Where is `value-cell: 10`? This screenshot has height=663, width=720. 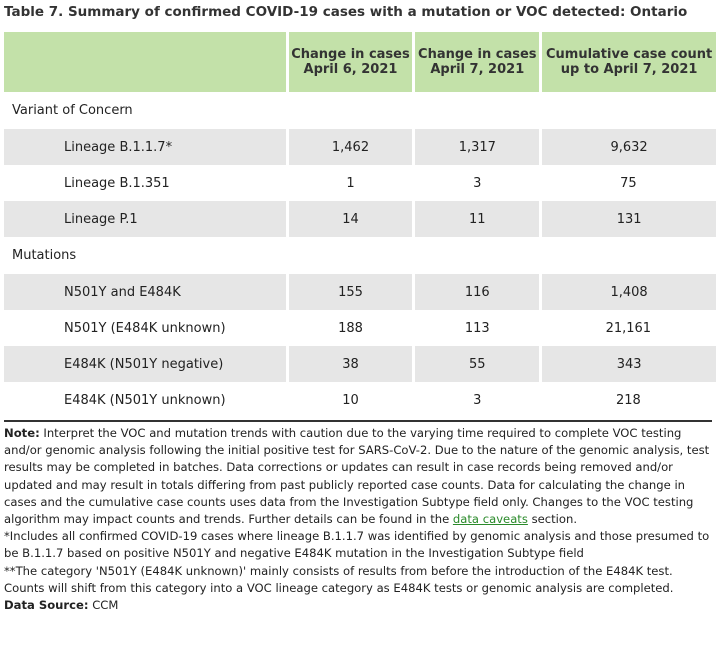
value-cell: 10 is located at coordinates (350, 400).